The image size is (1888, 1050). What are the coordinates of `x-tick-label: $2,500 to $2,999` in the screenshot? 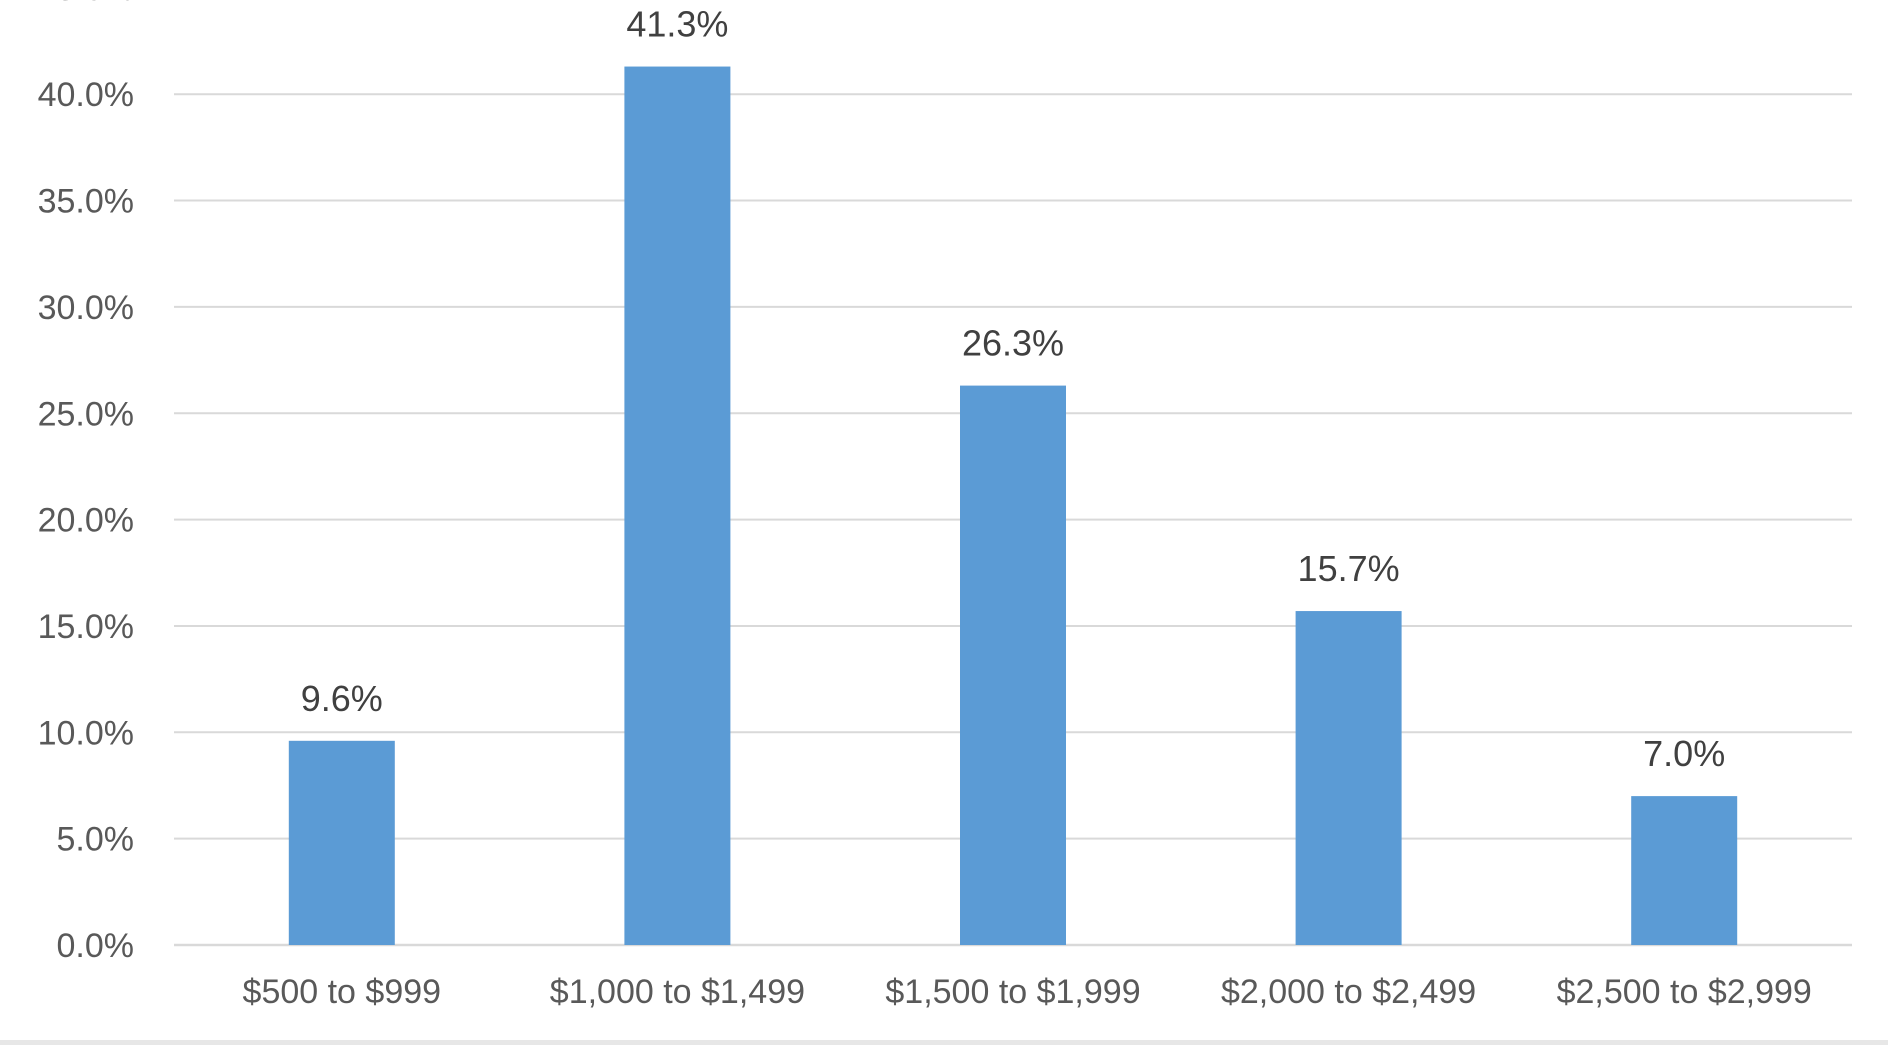 It's located at (1684, 992).